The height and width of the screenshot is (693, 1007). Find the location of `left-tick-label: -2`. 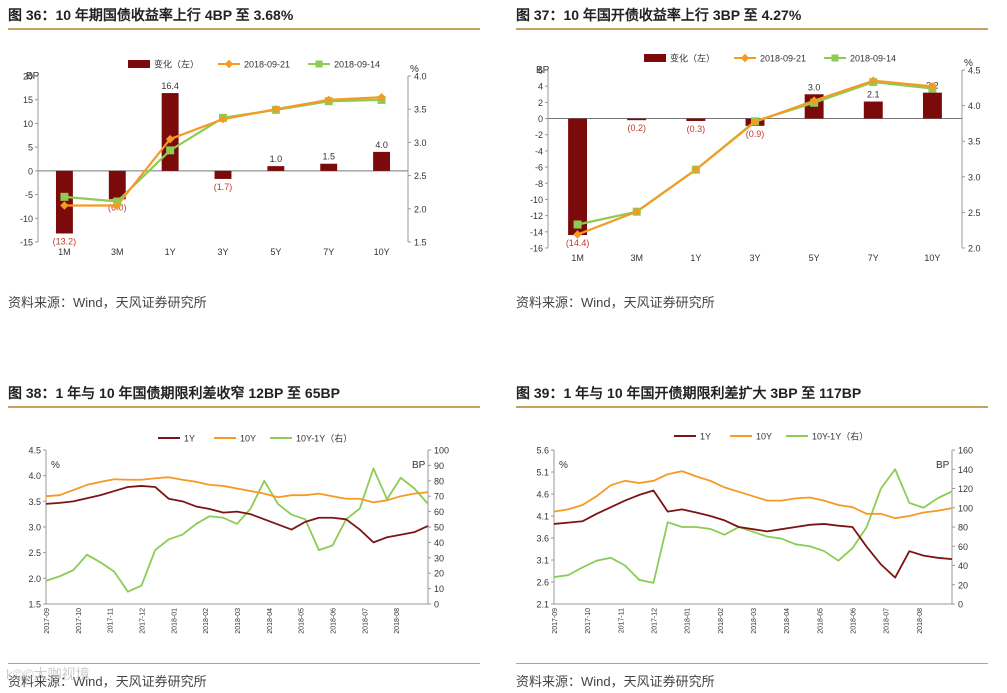

left-tick-label: -2 is located at coordinates (539, 135).